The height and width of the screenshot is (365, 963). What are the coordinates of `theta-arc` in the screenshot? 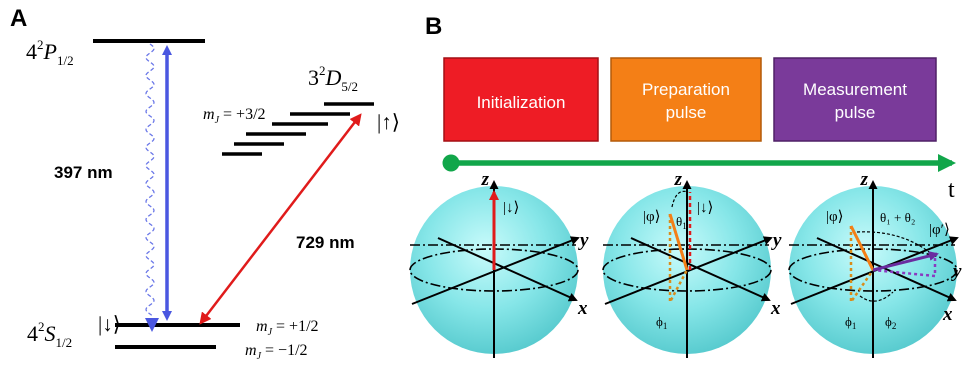 It's located at (680, 199).